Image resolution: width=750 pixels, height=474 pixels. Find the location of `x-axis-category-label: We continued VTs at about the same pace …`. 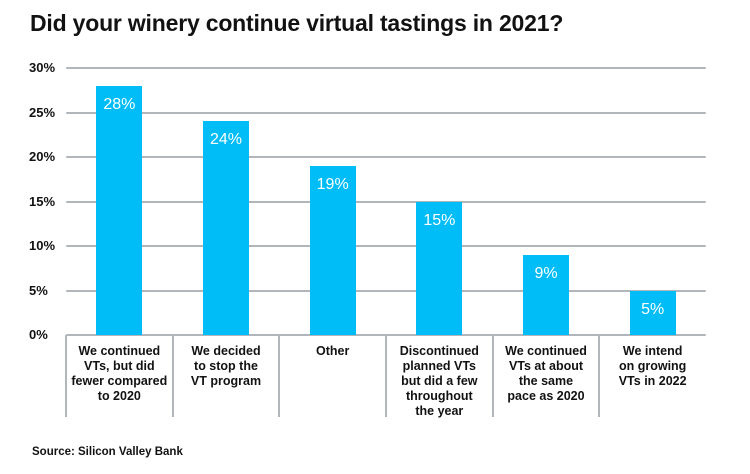

x-axis-category-label: We continued VTs at about the same pace … is located at coordinates (546, 373).